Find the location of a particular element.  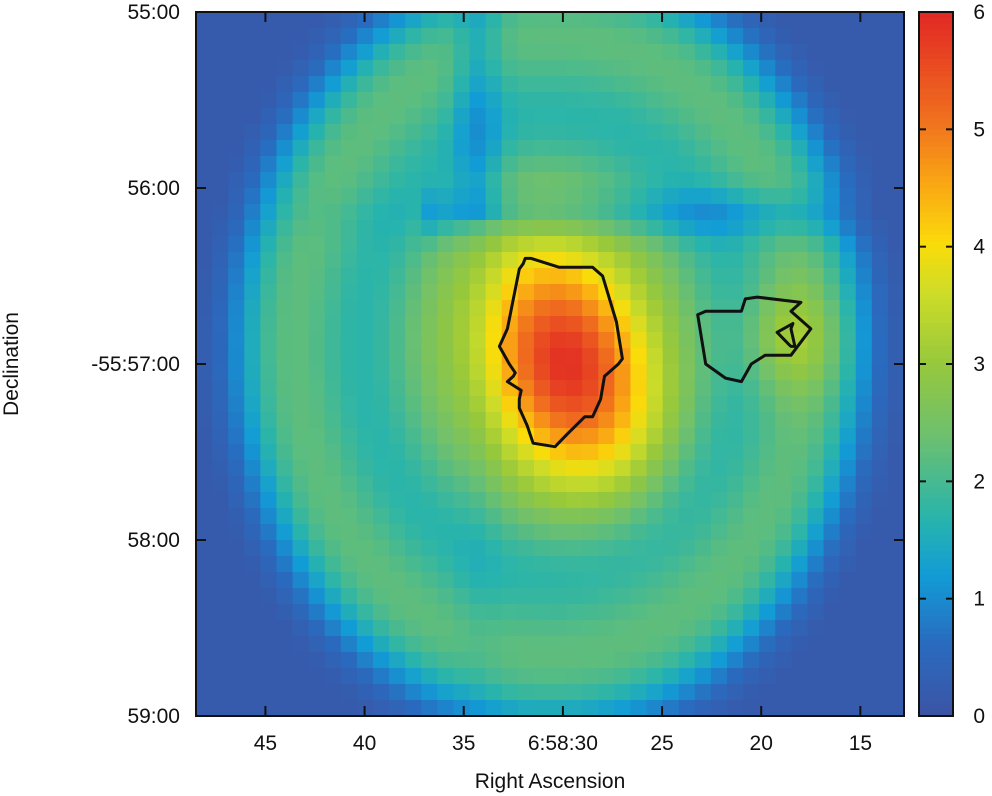

colorbar-tick-label: 0 is located at coordinates (979, 716).